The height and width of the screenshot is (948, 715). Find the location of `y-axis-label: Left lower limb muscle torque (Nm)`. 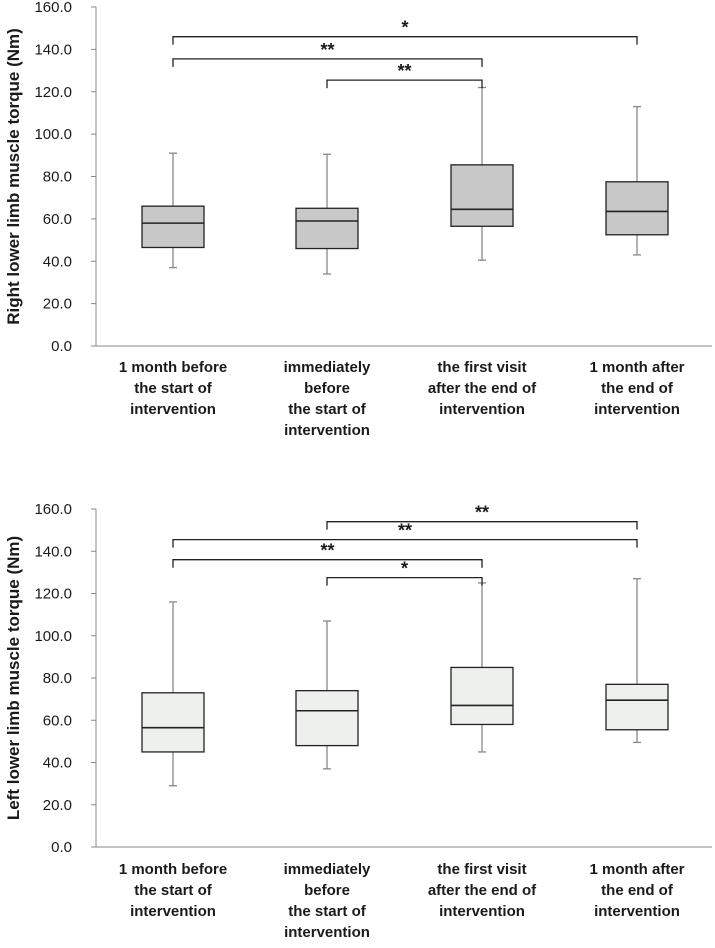

y-axis-label: Left lower limb muscle torque (Nm) is located at coordinates (13, 678).